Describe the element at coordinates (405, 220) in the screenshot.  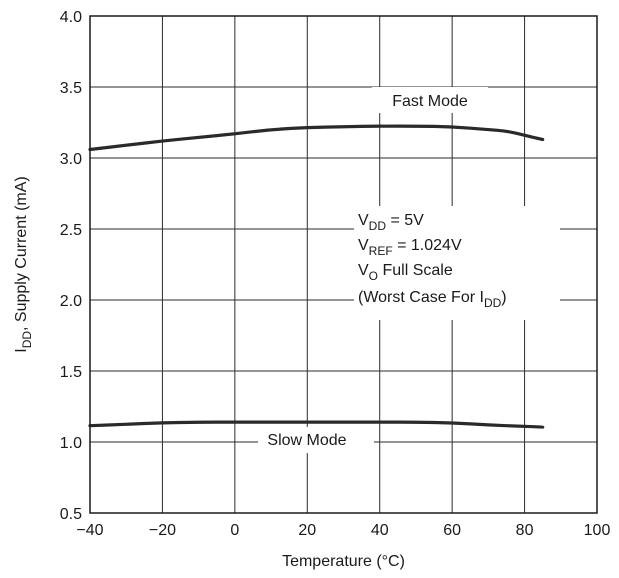
I see `condition-rest: = 5V` at that location.